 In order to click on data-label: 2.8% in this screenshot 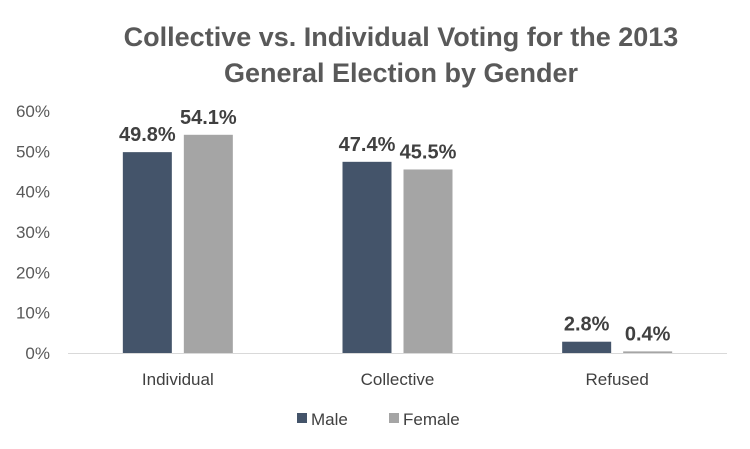, I will do `click(587, 325)`.